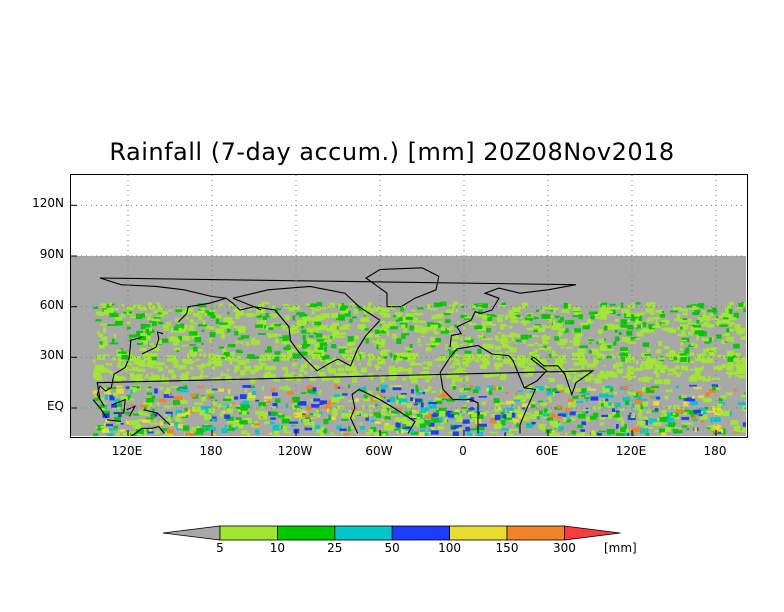 The image size is (784, 612). What do you see at coordinates (402, 287) in the screenshot?
I see `coastline` at bounding box center [402, 287].